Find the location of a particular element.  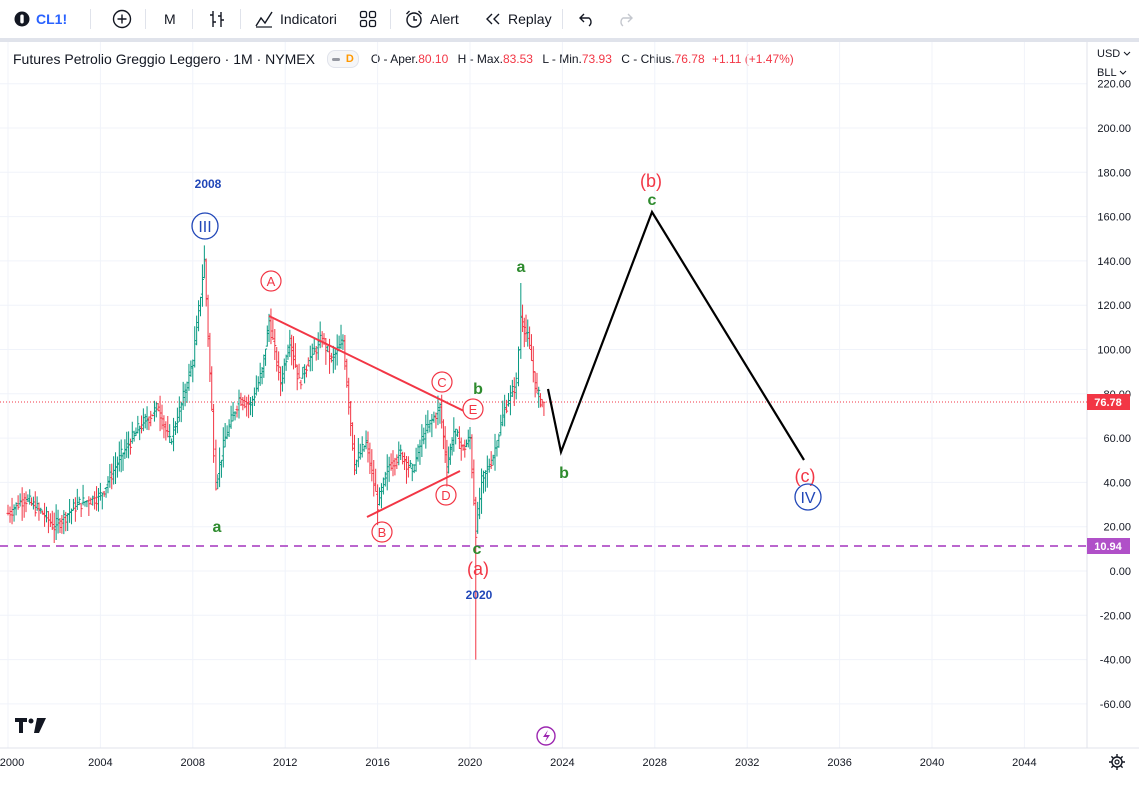

wave-b-label-2019: b is located at coordinates (478, 389).